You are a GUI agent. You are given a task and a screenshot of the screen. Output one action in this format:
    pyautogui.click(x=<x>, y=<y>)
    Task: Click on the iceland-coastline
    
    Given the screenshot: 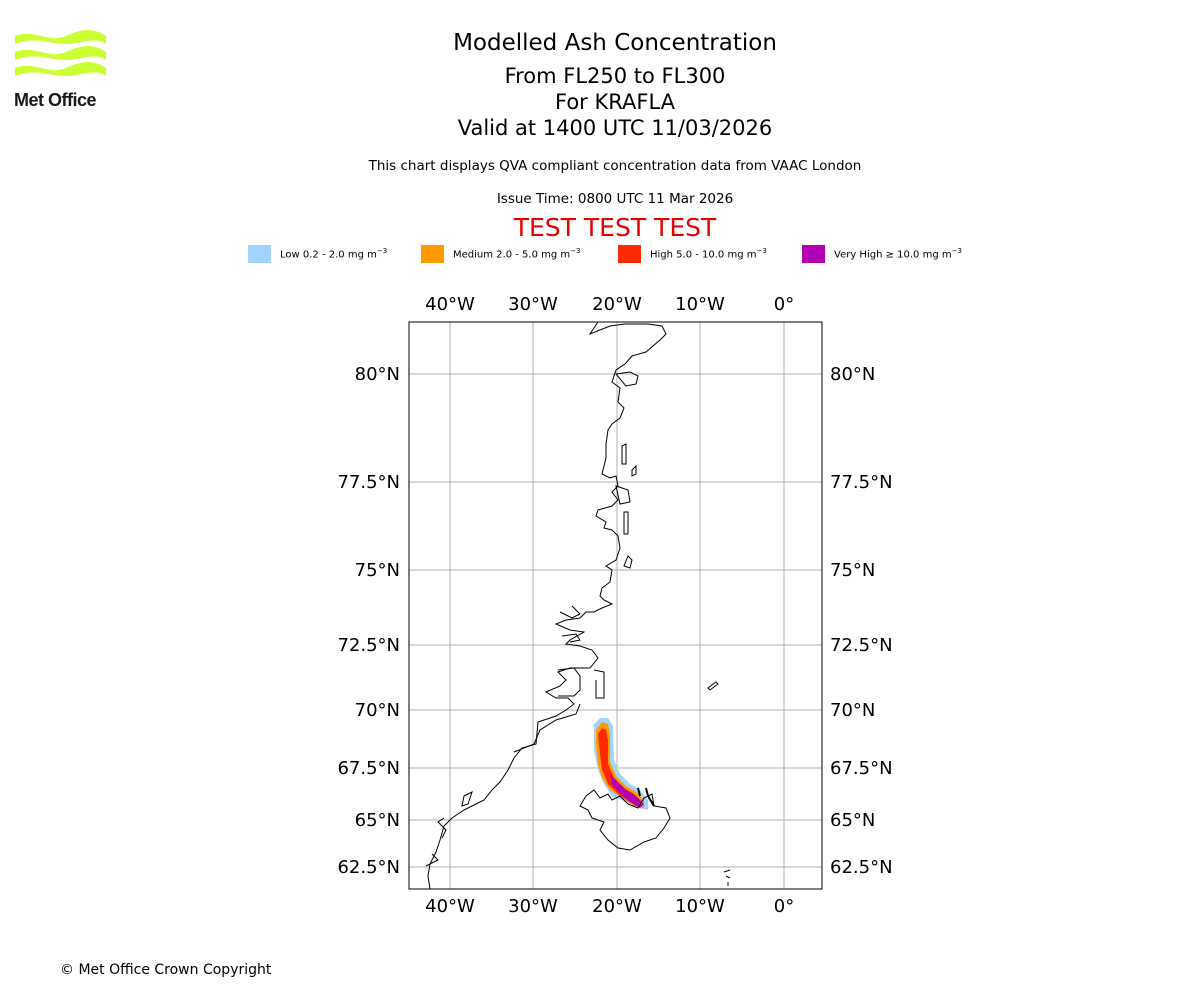 What is the action you would take?
    pyautogui.click(x=625, y=820)
    